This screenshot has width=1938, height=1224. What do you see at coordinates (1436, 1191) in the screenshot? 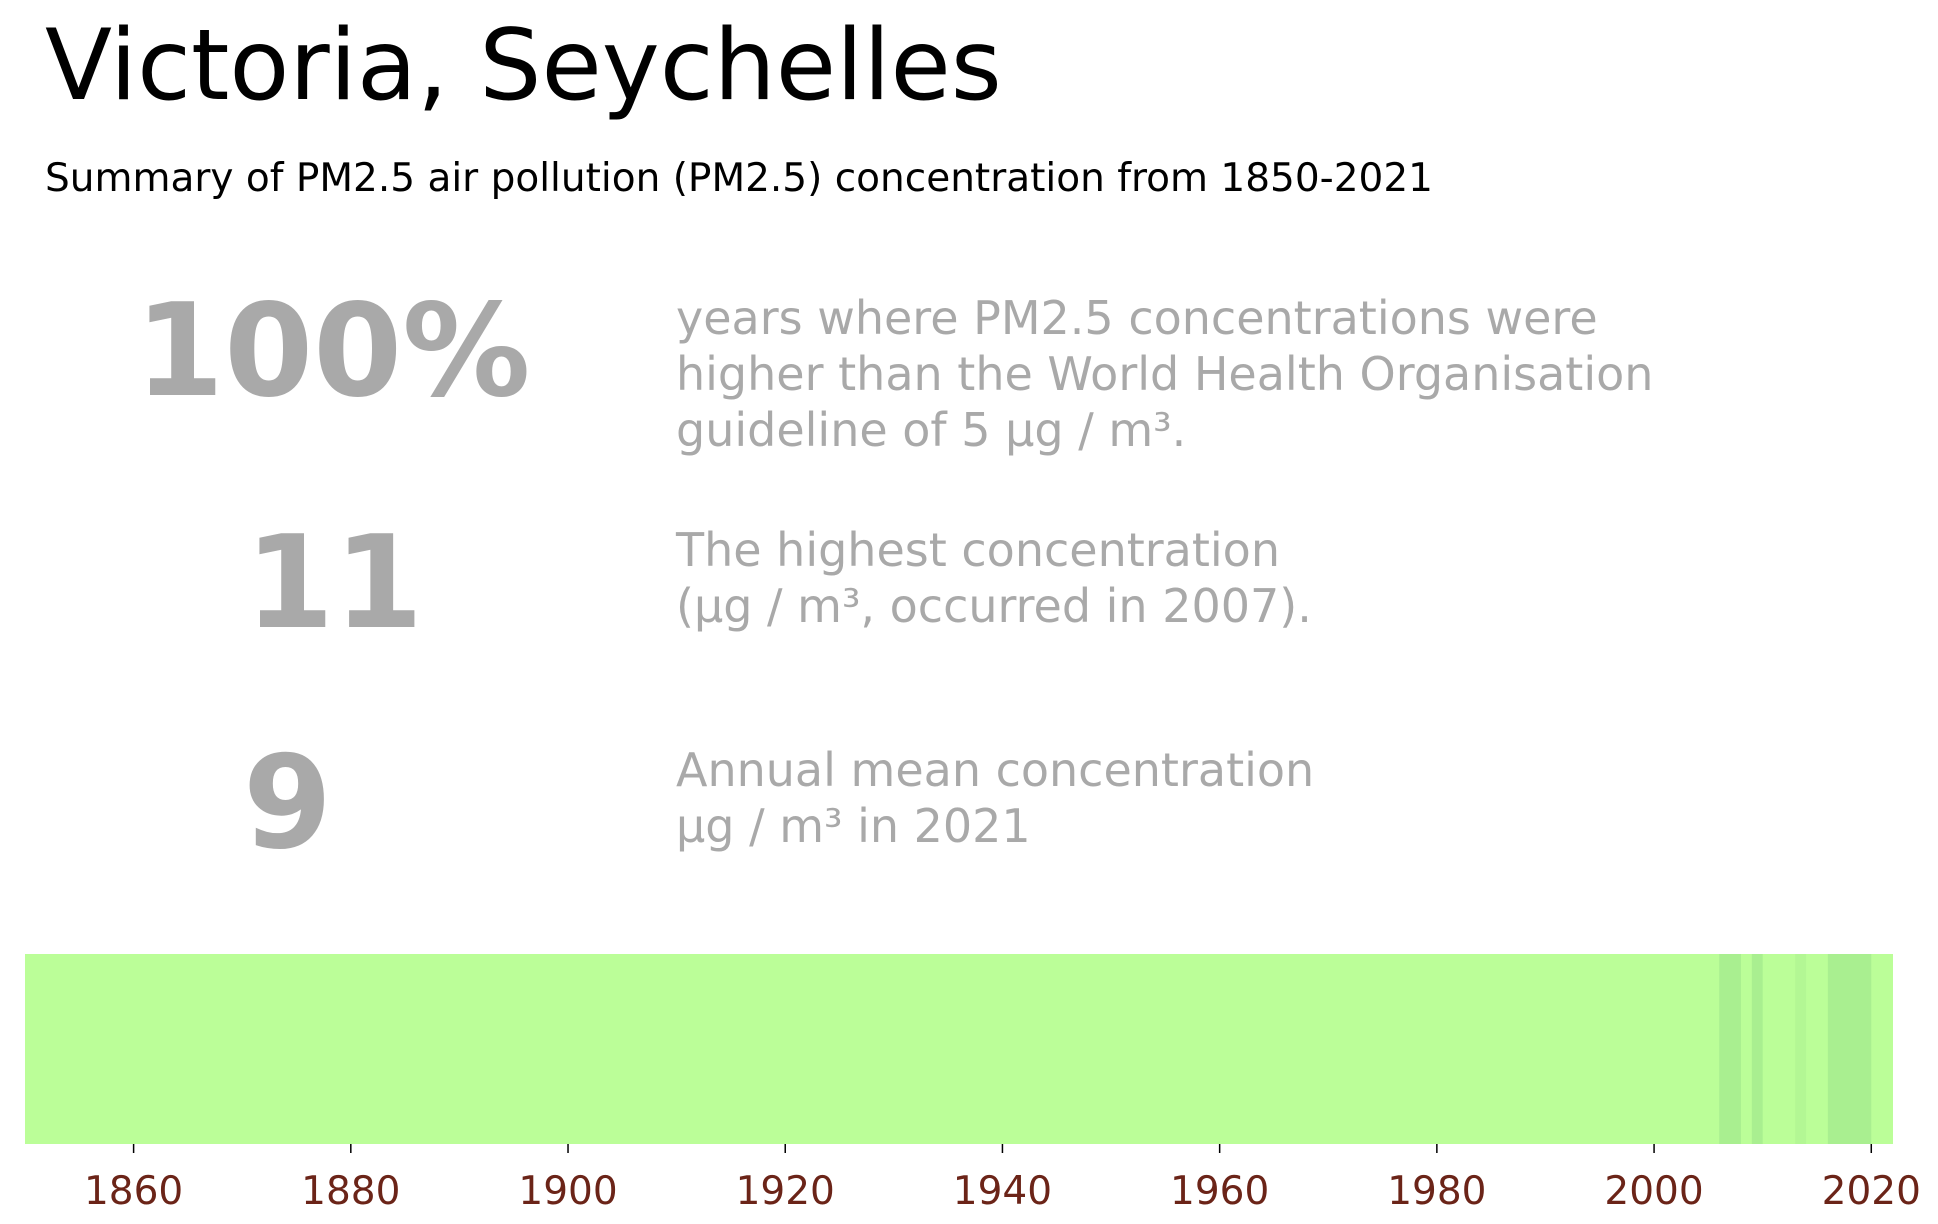
I see `x-tick-label: 1980` at bounding box center [1436, 1191].